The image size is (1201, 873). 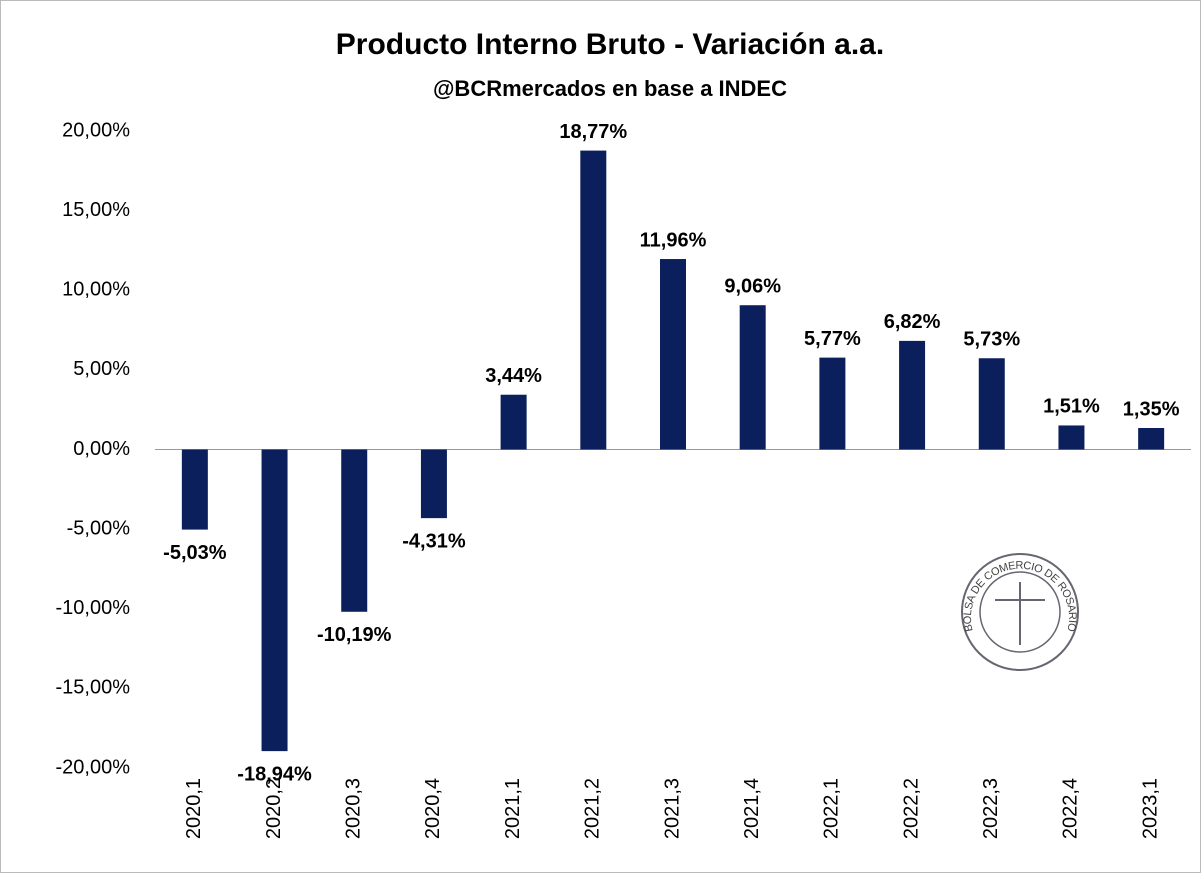 What do you see at coordinates (354, 635) in the screenshot?
I see `value-label: -10,19%` at bounding box center [354, 635].